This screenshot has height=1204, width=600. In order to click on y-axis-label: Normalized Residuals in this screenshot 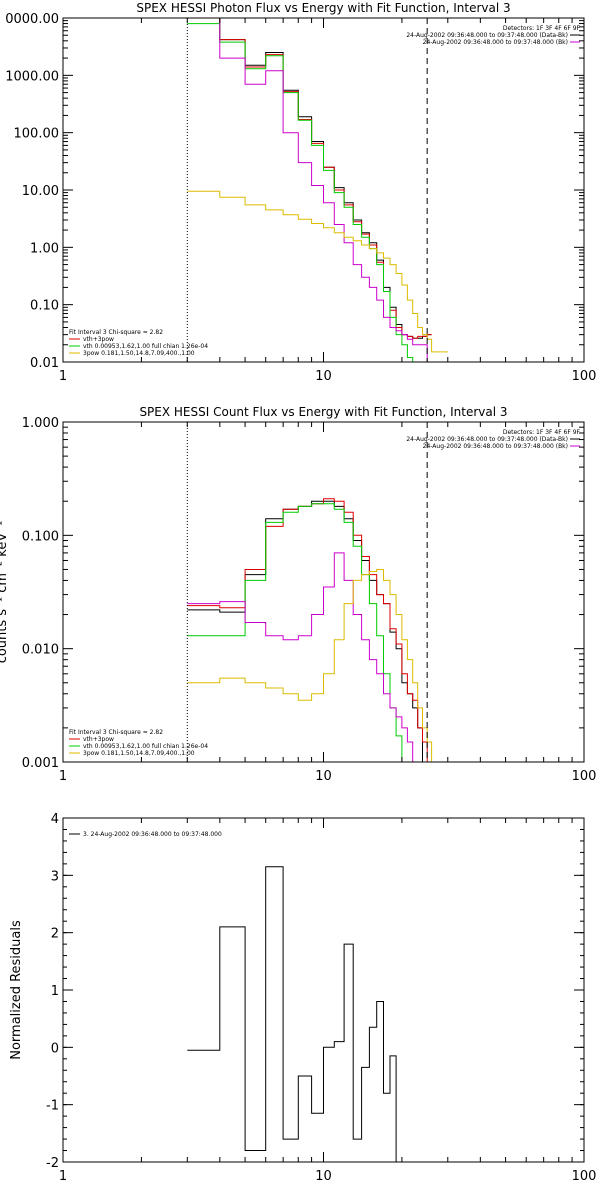, I will do `click(16, 990)`.